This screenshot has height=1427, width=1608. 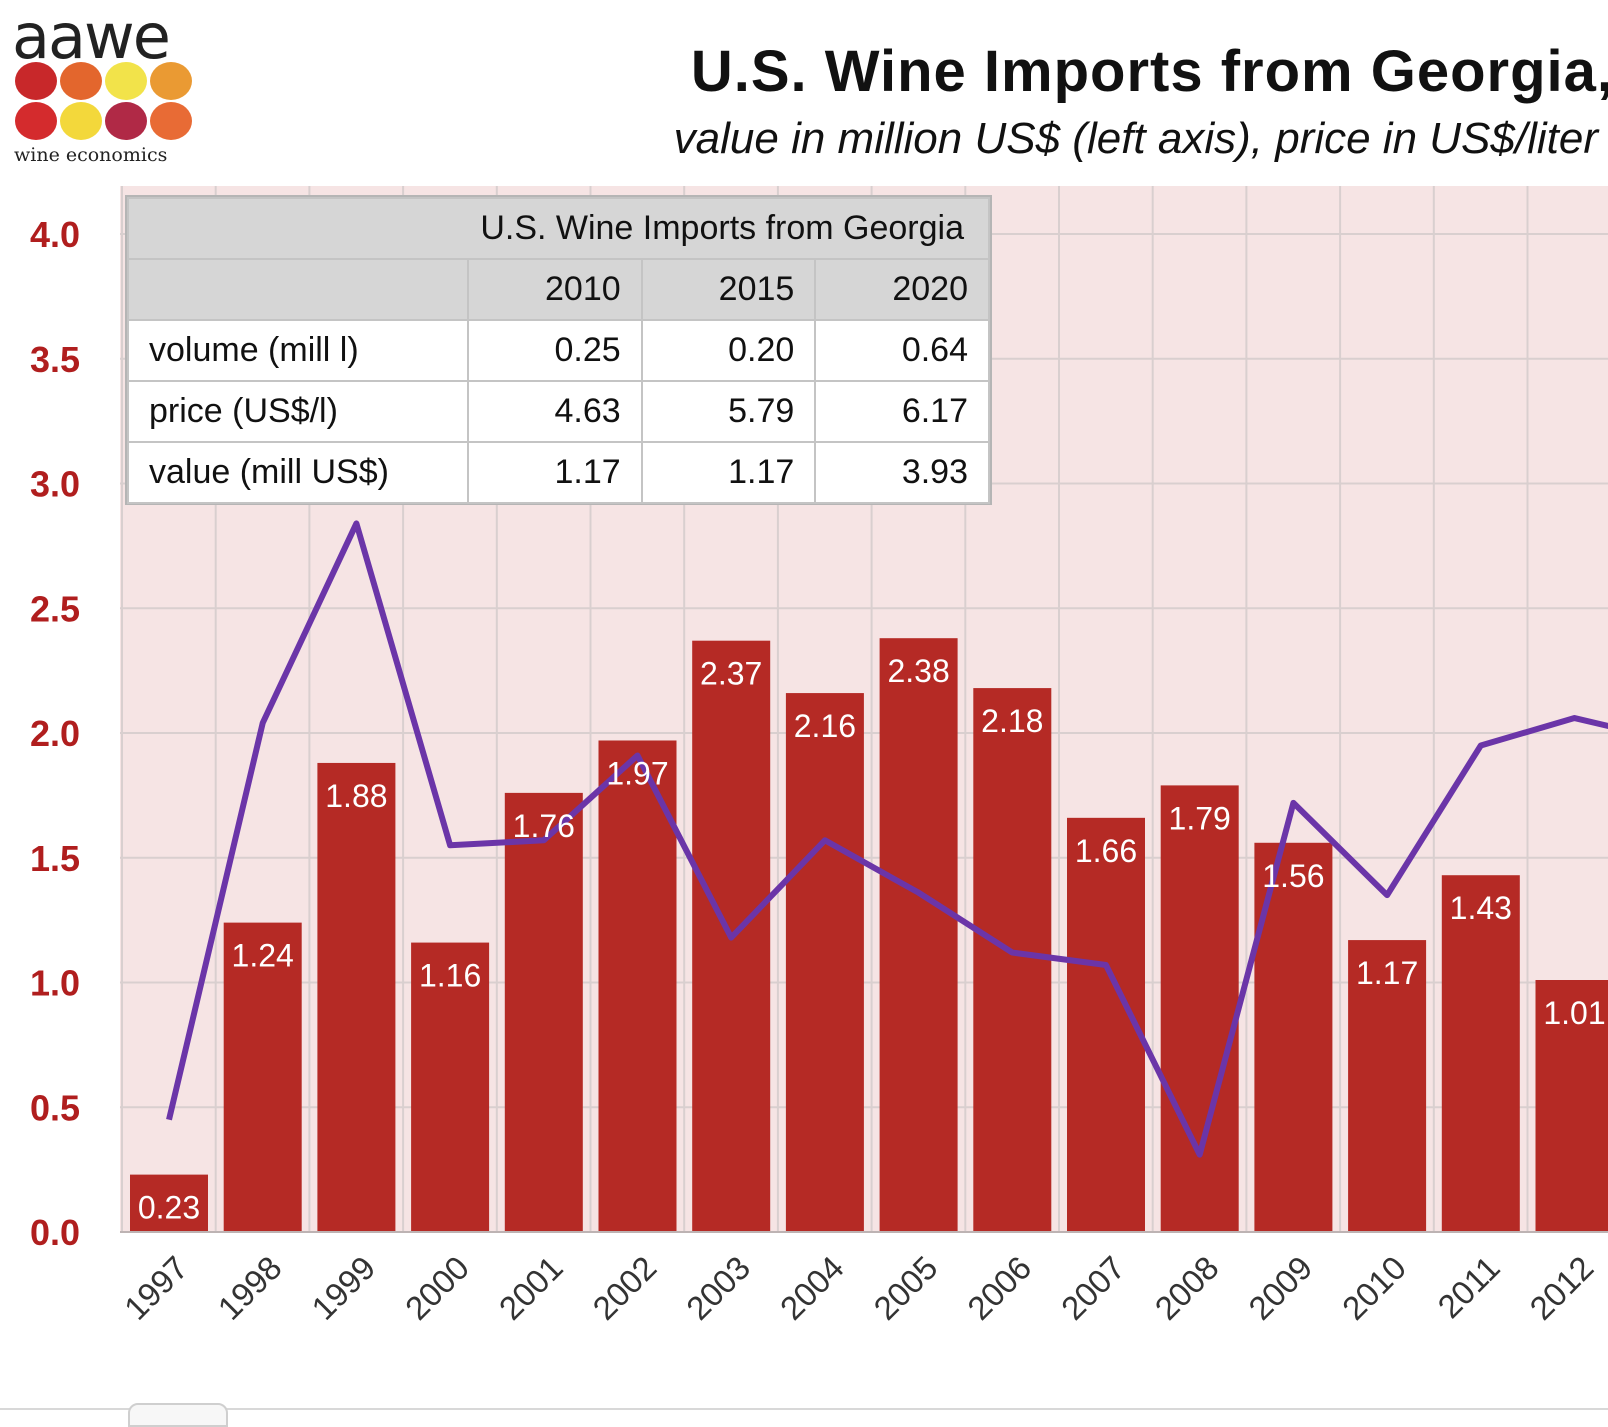 I want to click on y-tick-label: 3.0, so click(x=55, y=484).